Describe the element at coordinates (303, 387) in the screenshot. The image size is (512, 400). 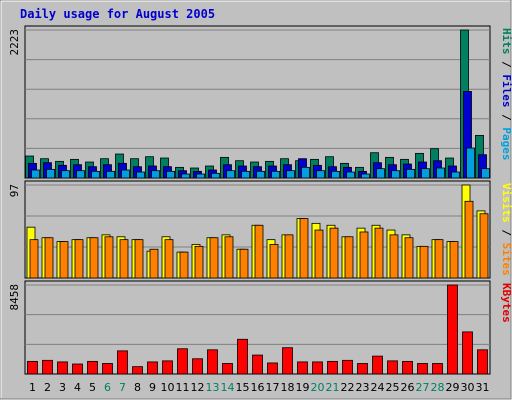
I see `x-tick-label-day-19: 19` at that location.